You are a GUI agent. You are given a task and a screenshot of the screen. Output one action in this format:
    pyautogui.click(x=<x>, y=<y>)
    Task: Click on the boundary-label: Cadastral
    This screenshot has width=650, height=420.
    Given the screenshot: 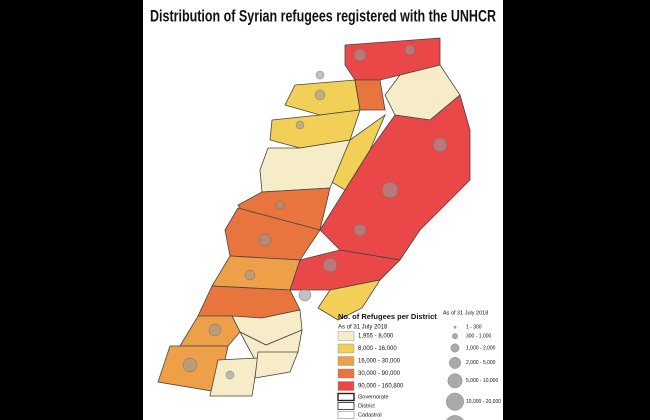 What is the action you would take?
    pyautogui.click(x=370, y=415)
    